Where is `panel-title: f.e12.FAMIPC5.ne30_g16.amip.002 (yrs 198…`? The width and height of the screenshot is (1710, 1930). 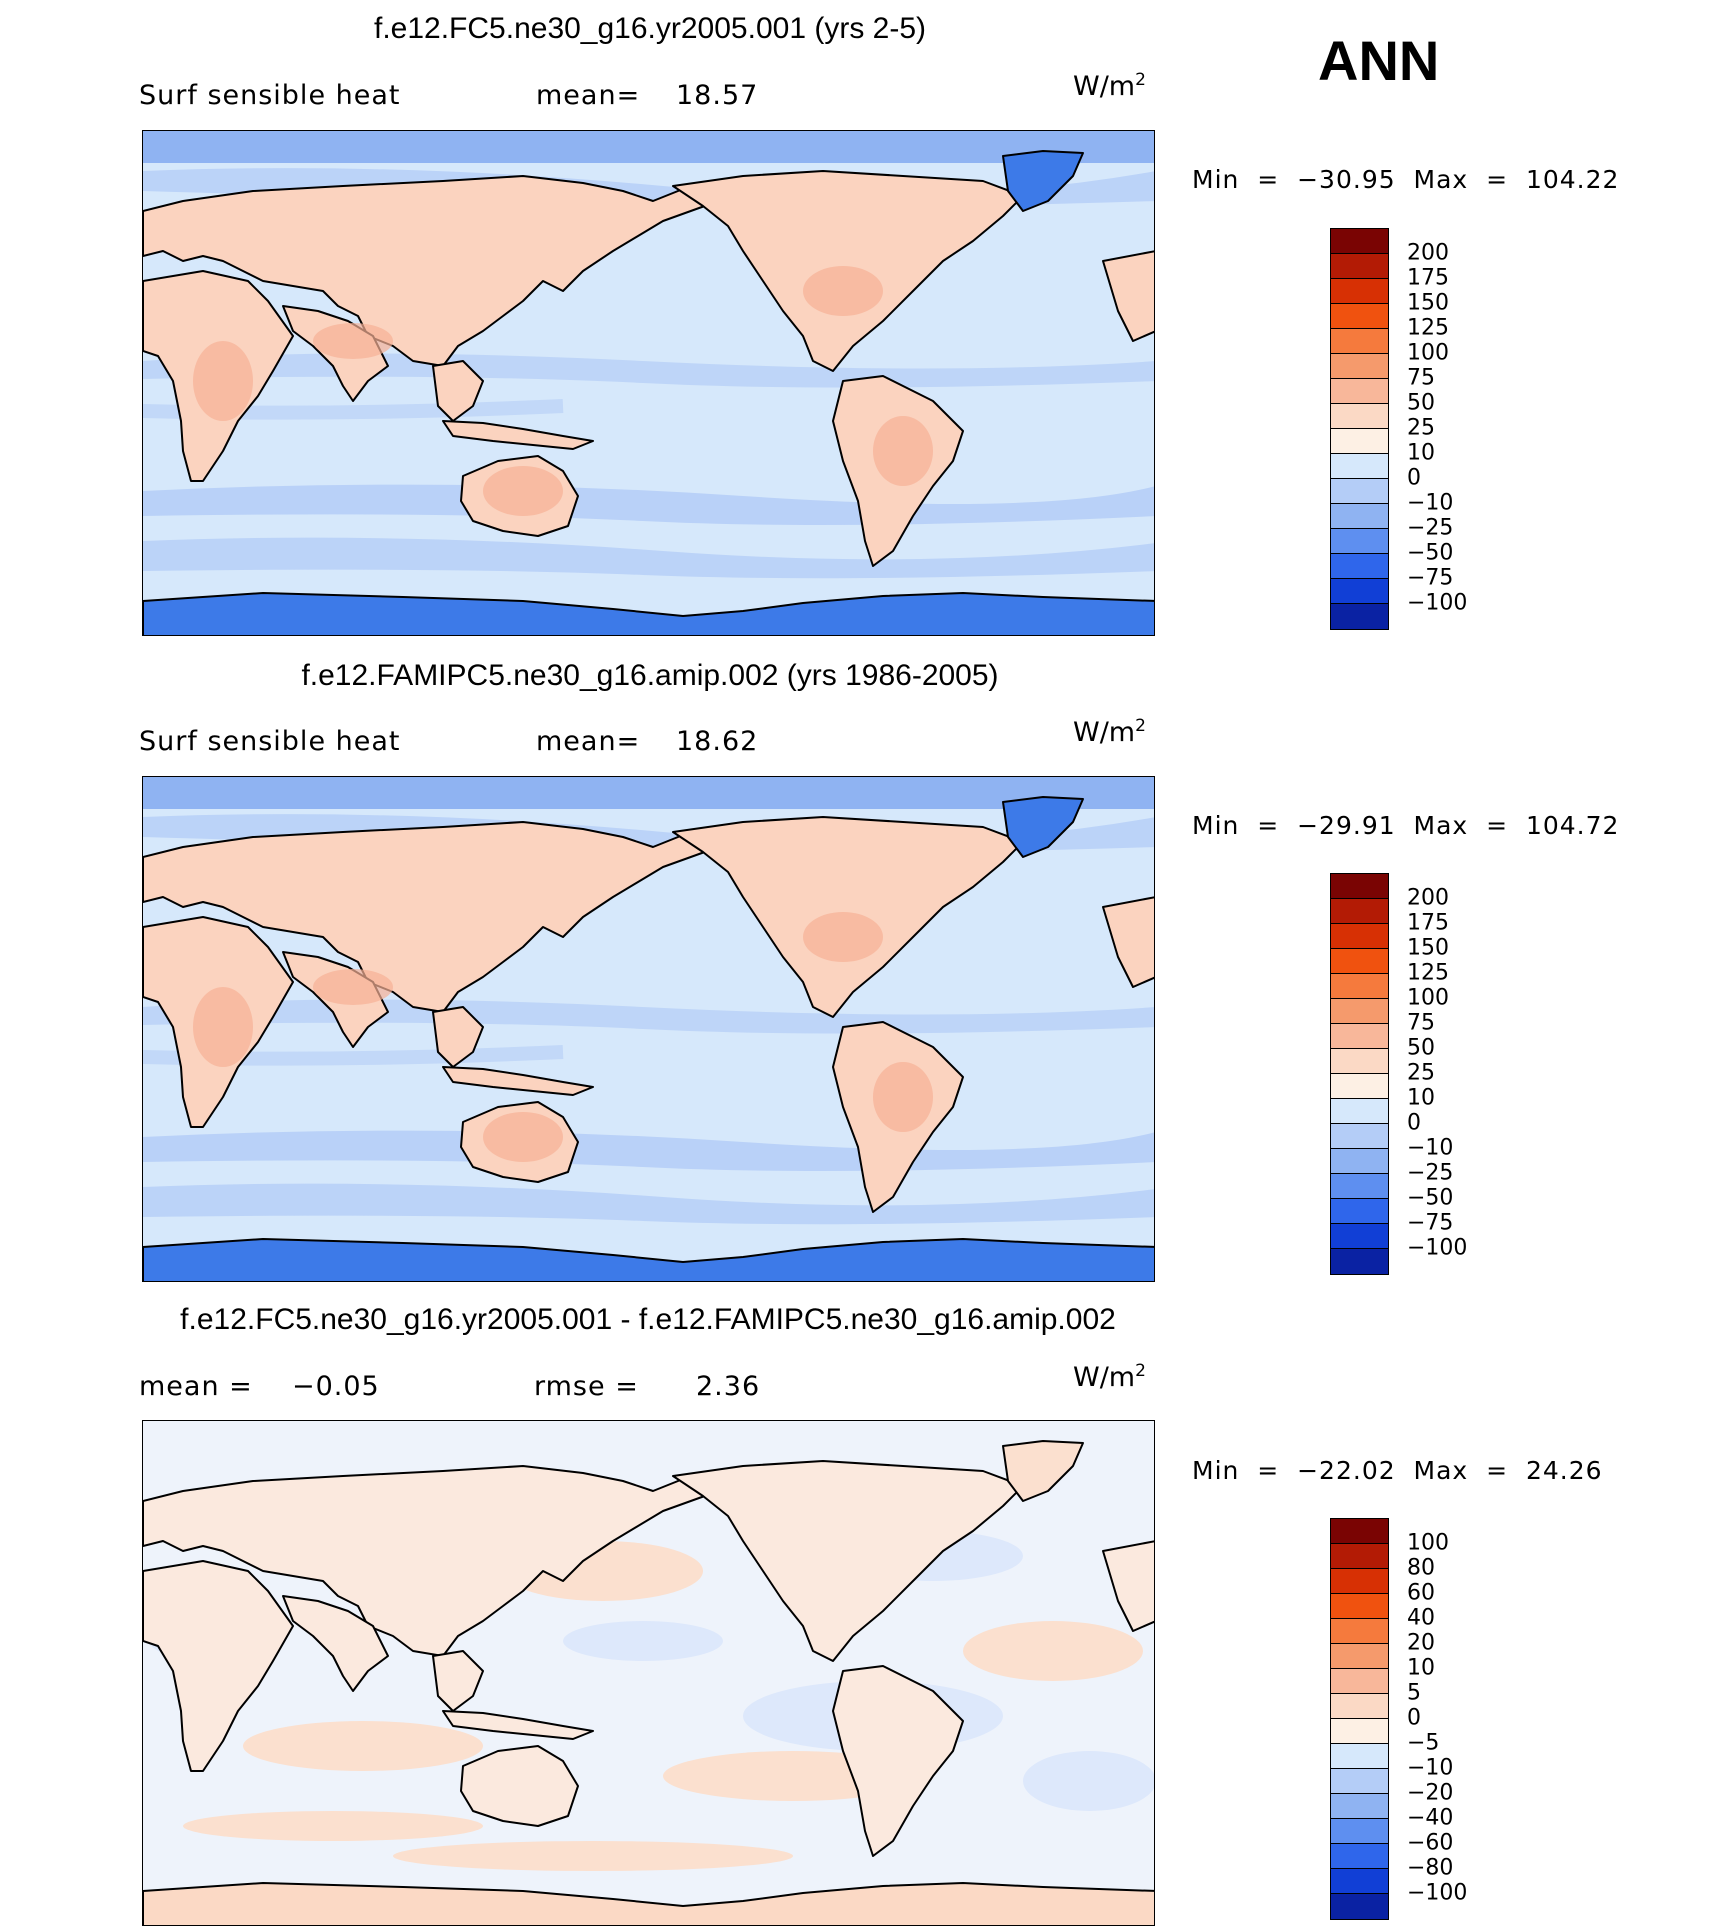
panel-title: f.e12.FAMIPC5.ne30_g16.amip.002 (yrs 198… is located at coordinates (650, 675).